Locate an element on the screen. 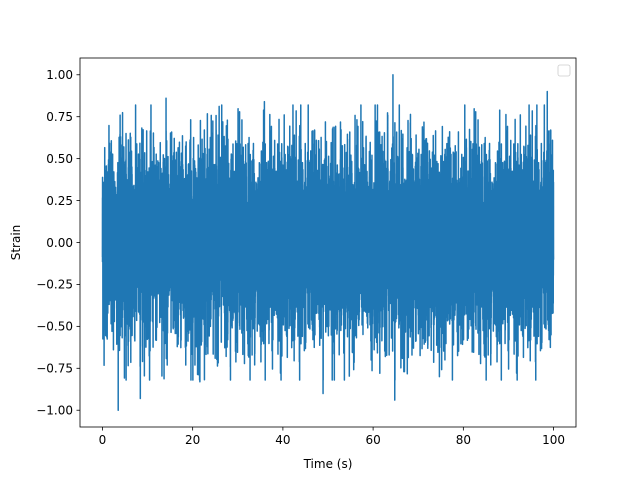  y-tick-label: 0.00 is located at coordinates (59, 243).